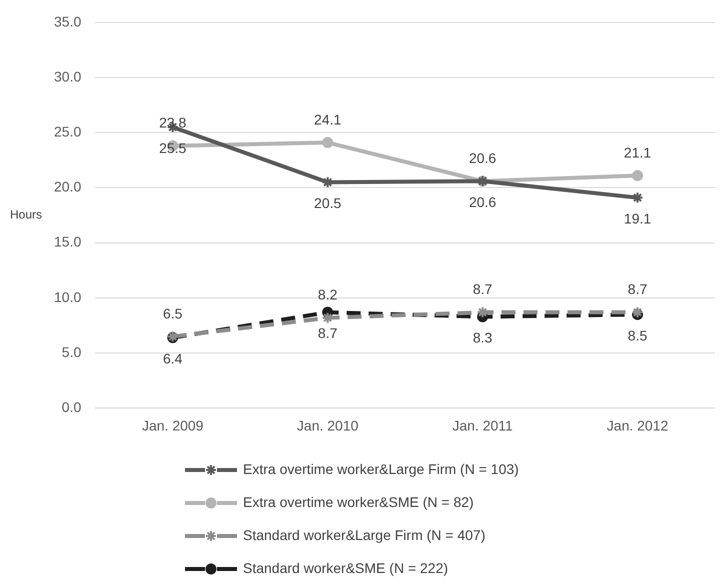 The image size is (723, 585). Describe the element at coordinates (328, 294) in the screenshot. I see `data-label: 8.2` at that location.